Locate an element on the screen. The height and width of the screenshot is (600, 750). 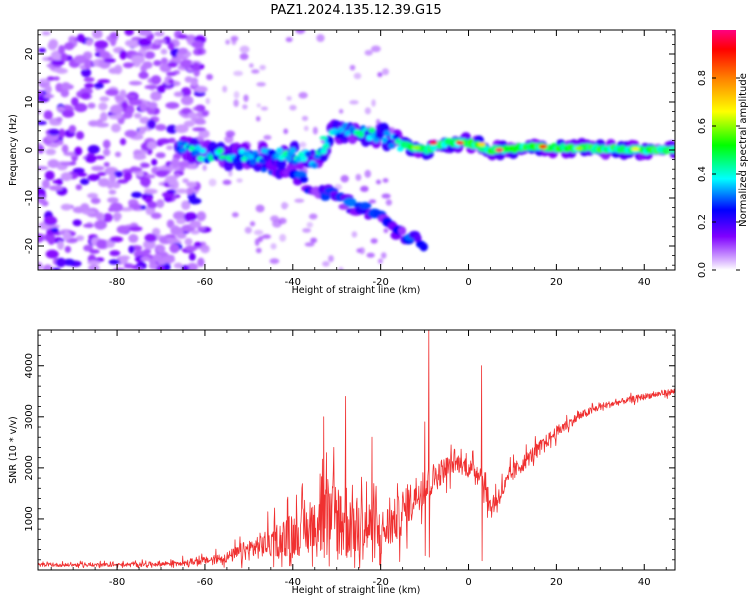
y-tick-label: 20 is located at coordinates (29, 54).